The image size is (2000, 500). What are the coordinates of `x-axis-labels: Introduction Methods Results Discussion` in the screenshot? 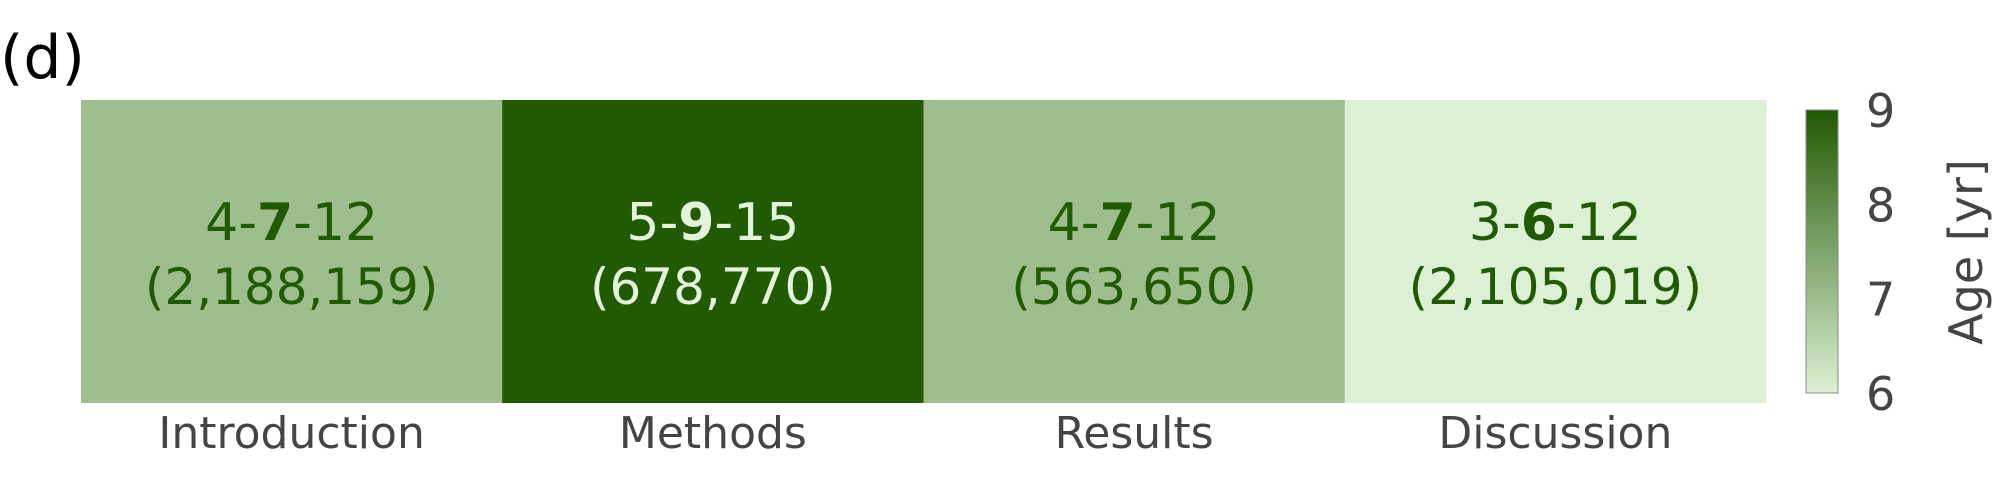 It's located at (915, 433).